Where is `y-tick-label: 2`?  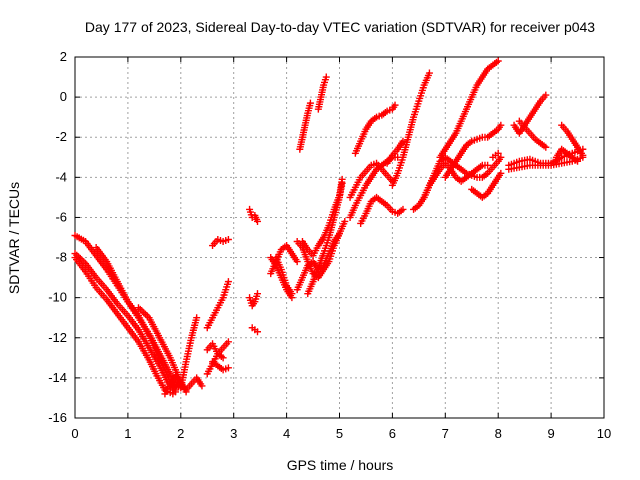 y-tick-label: 2 is located at coordinates (63, 56).